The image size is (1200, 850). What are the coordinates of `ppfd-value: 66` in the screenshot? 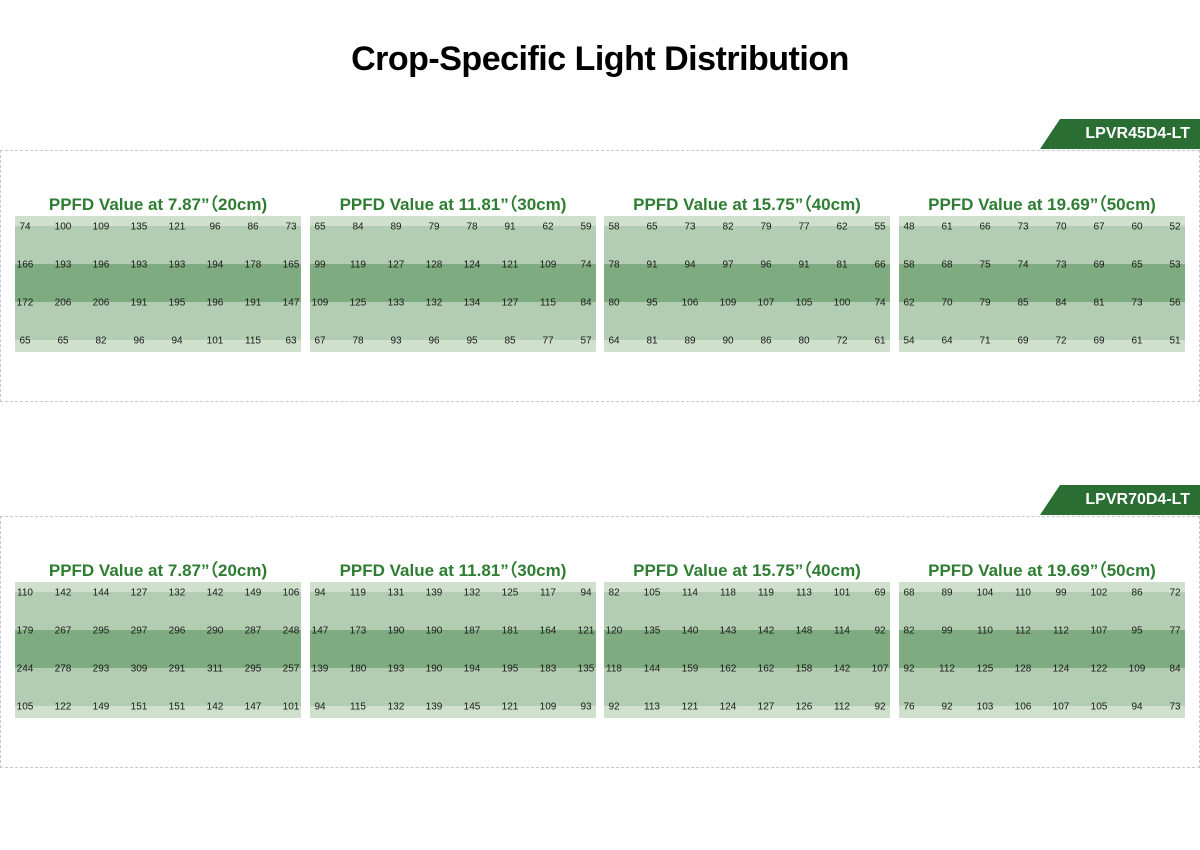 It's located at (880, 265).